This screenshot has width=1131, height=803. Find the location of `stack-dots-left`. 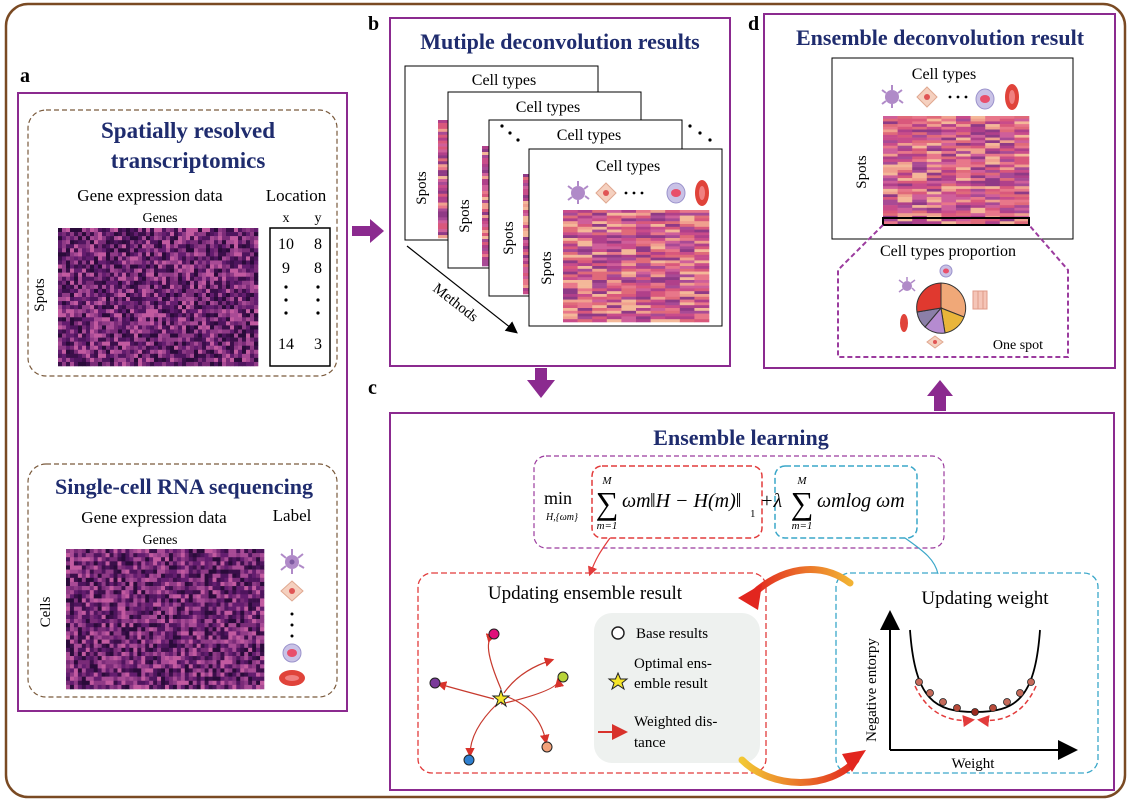

stack-dots-left is located at coordinates (510, 133).